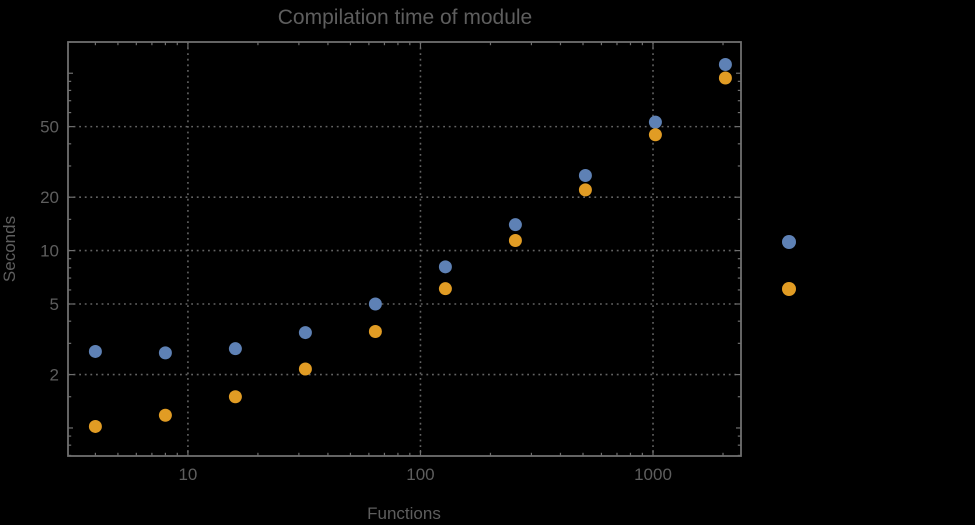 The height and width of the screenshot is (525, 975). I want to click on chart-title: Compilation time of module, so click(405, 17).